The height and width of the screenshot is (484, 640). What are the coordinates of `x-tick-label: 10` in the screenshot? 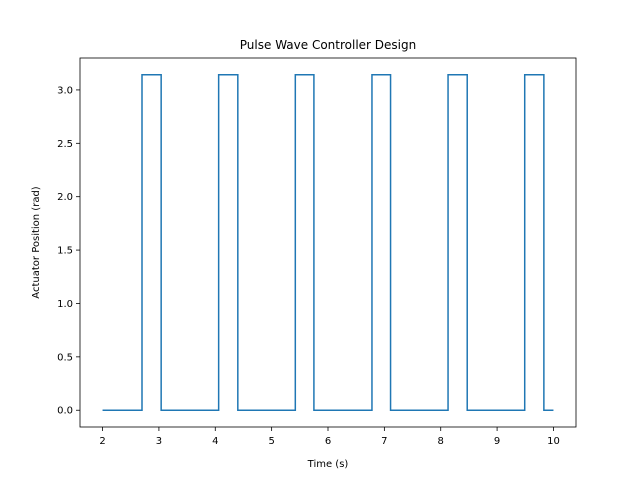 It's located at (553, 441).